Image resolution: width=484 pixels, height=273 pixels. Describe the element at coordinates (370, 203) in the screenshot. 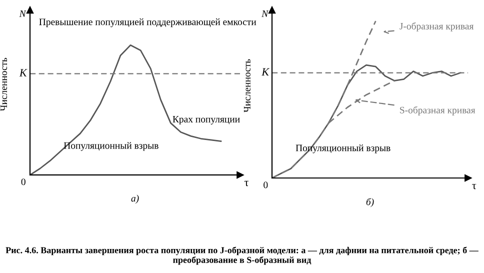

I see `text: б)` at that location.